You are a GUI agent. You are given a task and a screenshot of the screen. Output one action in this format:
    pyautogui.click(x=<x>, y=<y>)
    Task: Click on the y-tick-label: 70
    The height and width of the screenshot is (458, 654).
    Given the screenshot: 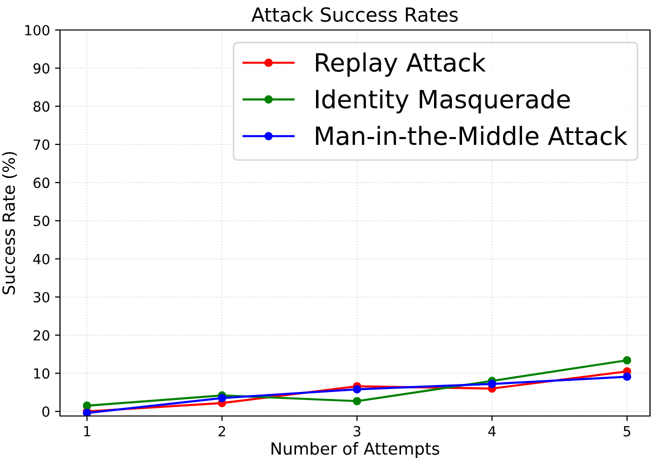 What is the action you would take?
    pyautogui.click(x=42, y=144)
    